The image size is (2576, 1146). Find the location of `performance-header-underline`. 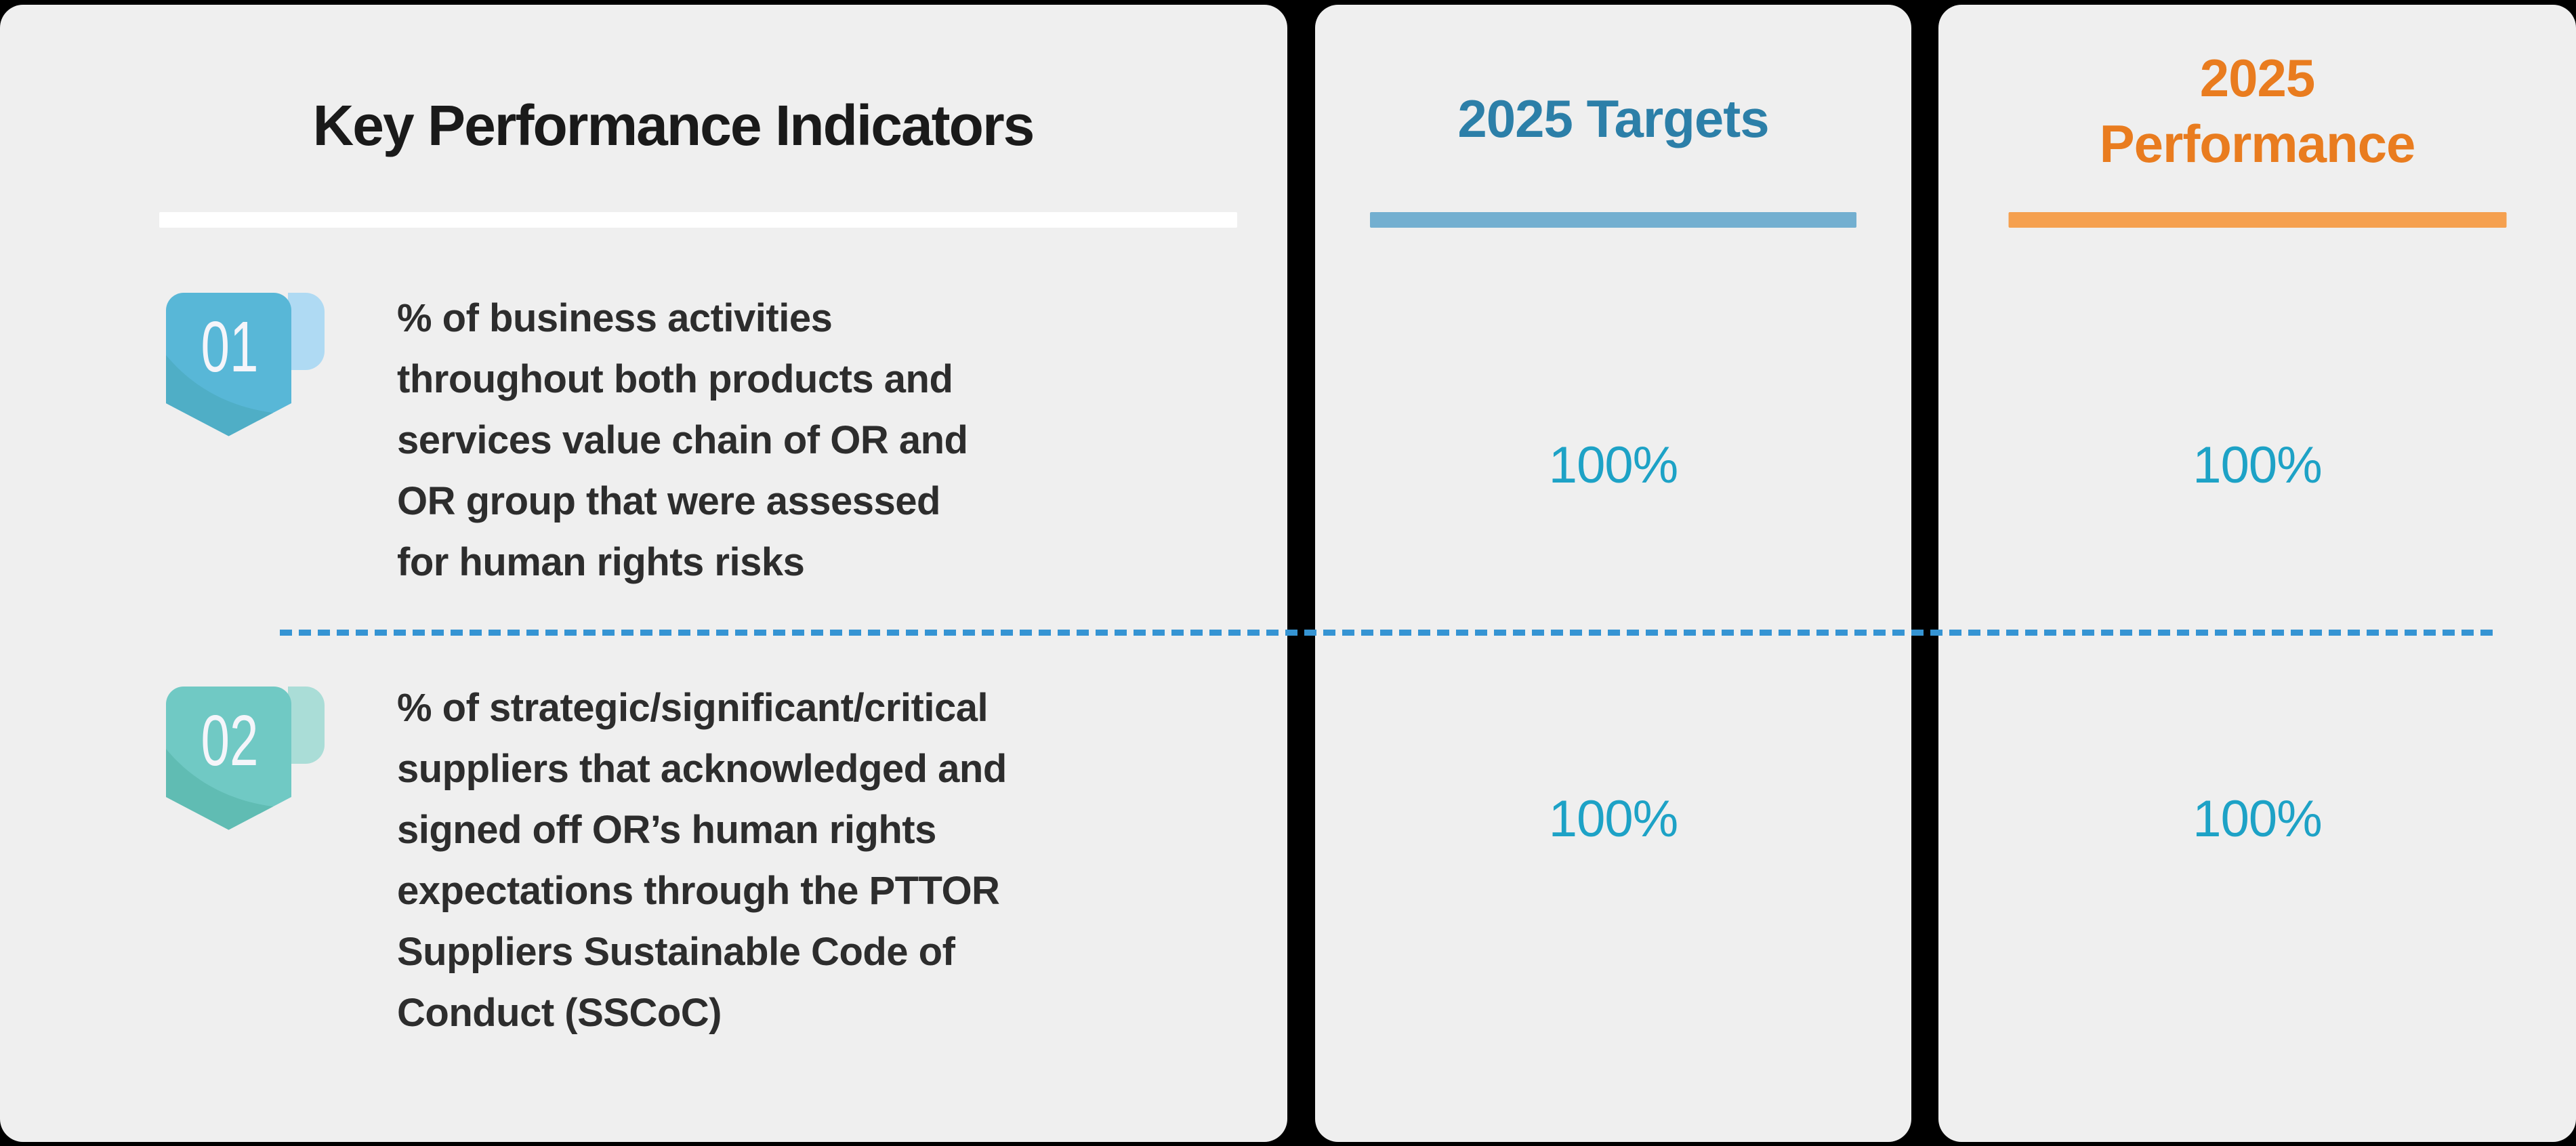

performance-header-underline is located at coordinates (2257, 220).